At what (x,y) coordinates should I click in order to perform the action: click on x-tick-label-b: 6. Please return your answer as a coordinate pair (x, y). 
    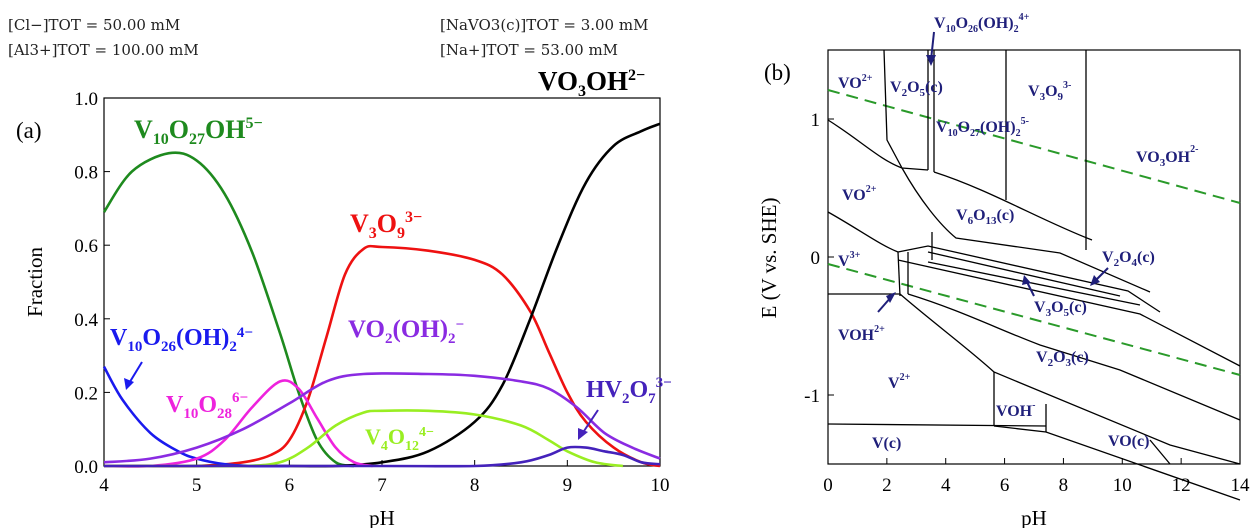
    Looking at the image, I should click on (1005, 485).